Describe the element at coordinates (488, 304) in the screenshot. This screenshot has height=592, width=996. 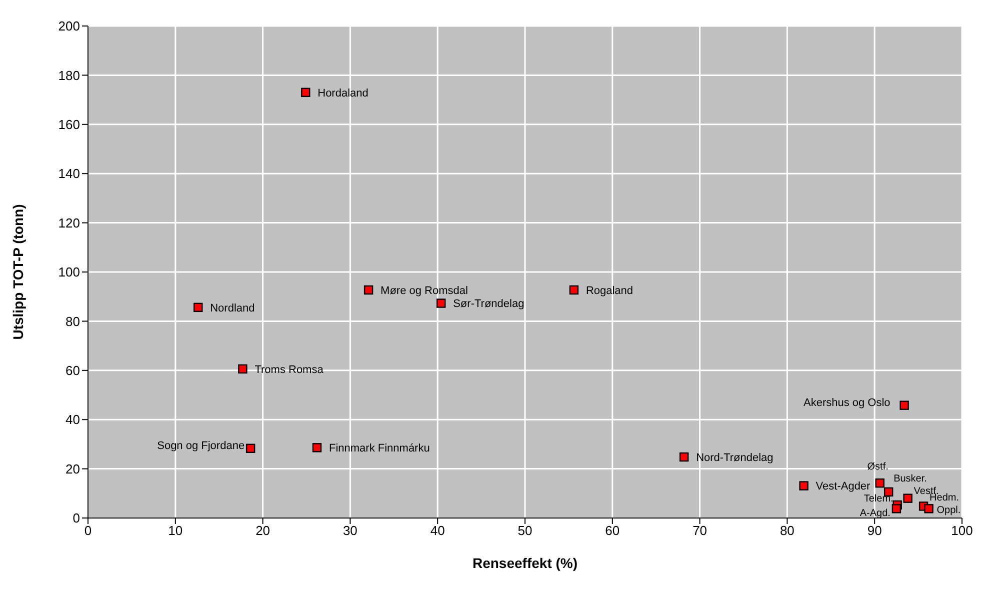
I see `annotation: Sør-Trøndelag` at that location.